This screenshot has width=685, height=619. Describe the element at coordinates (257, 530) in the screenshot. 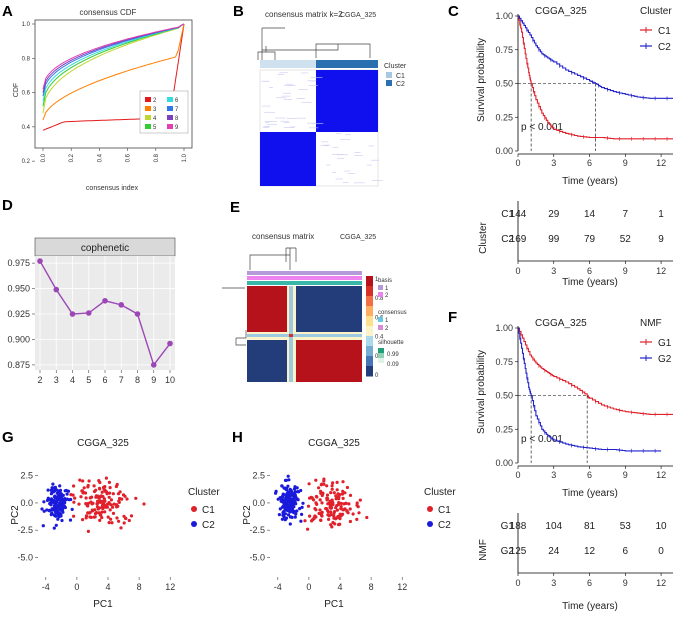

I see `H-ytick-label: -2.5` at that location.